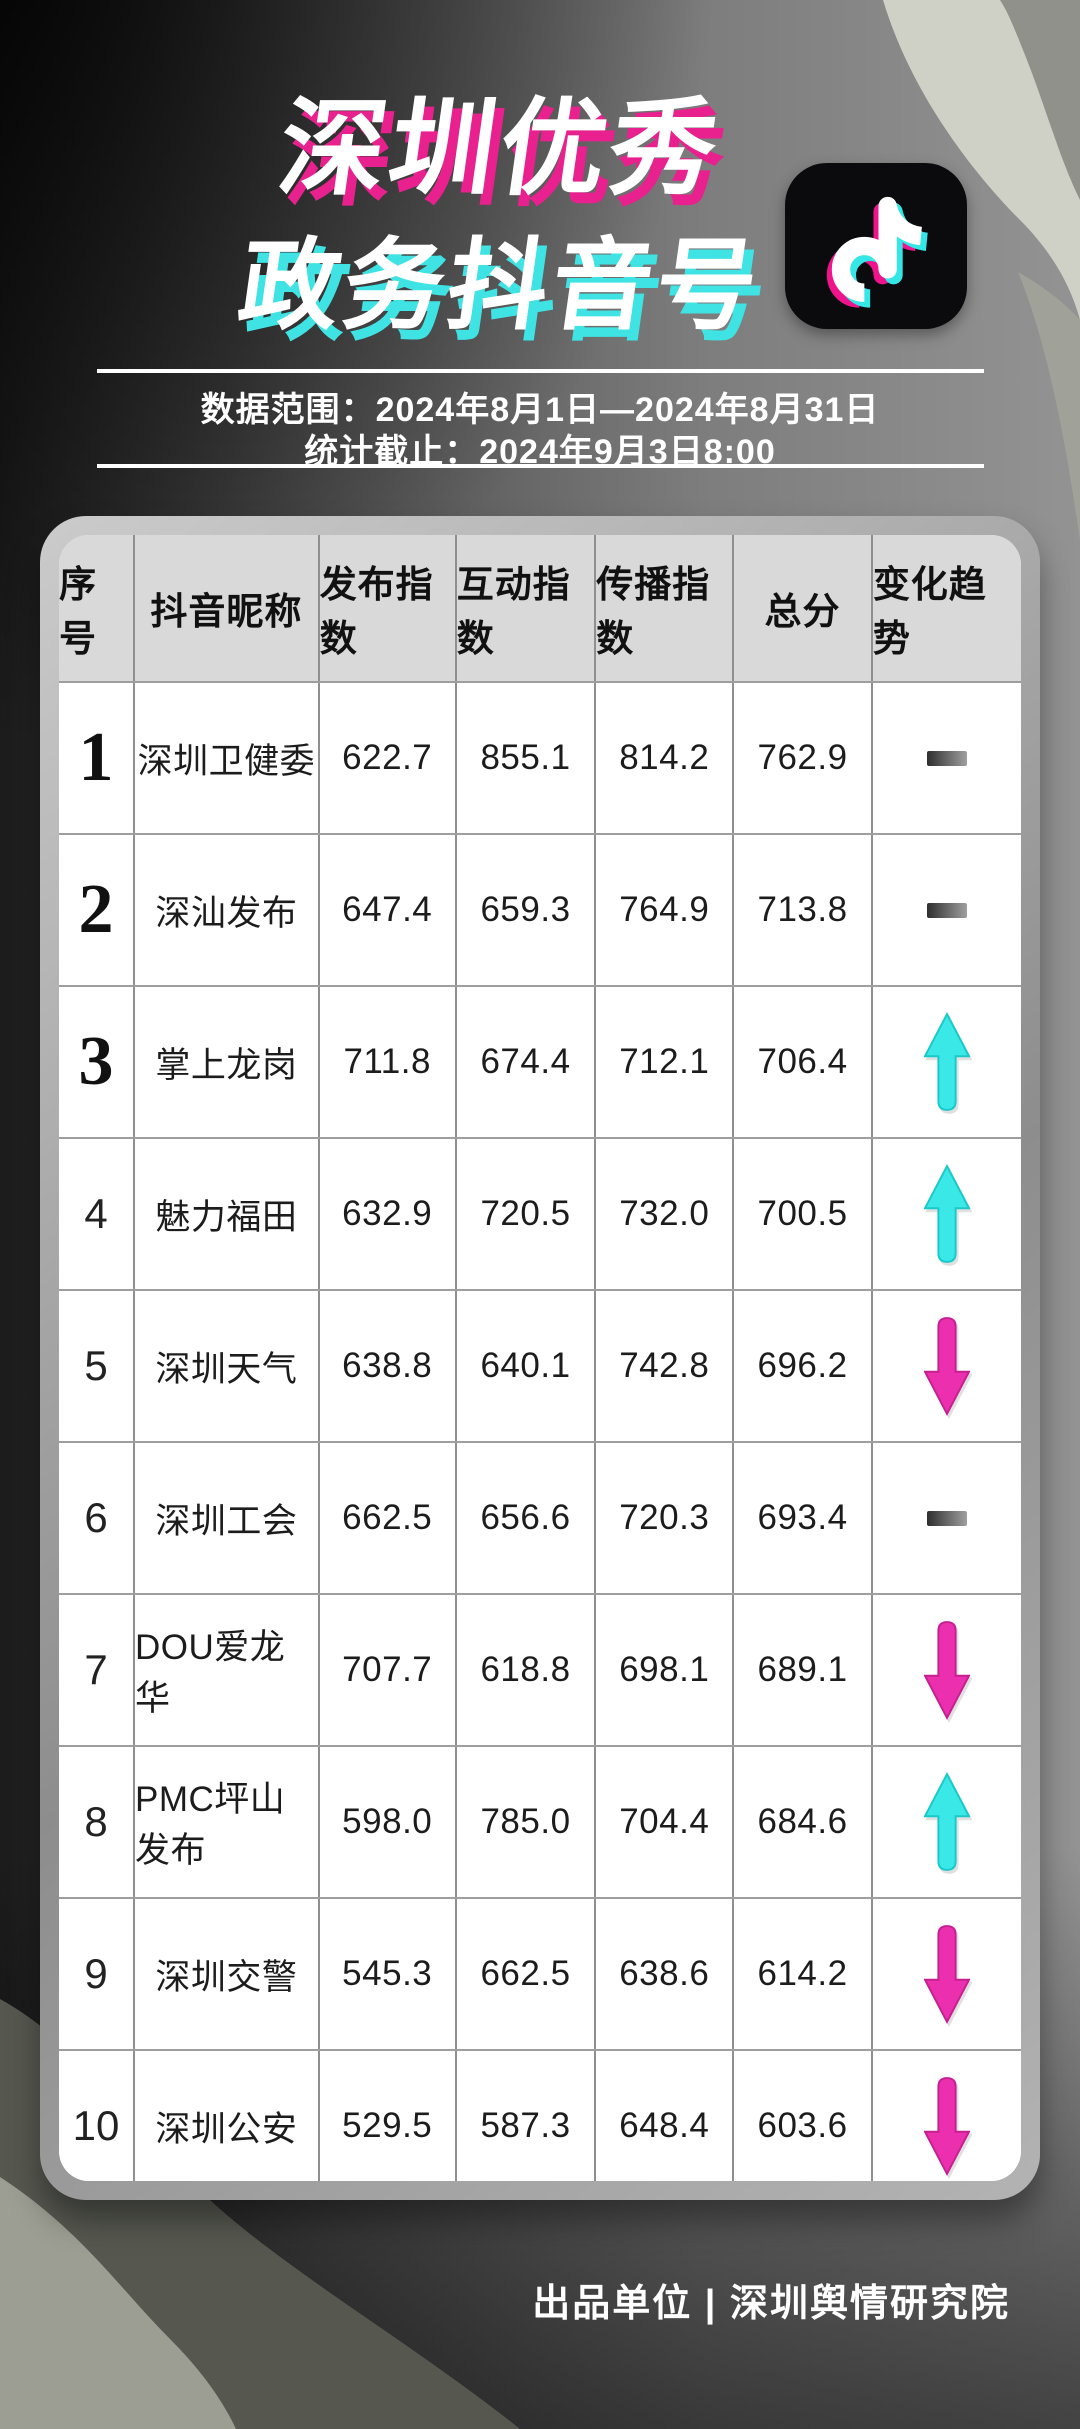 This screenshot has width=1080, height=2429. Describe the element at coordinates (665, 2116) in the screenshot. I see `spread-index-cell: 648.4` at that location.